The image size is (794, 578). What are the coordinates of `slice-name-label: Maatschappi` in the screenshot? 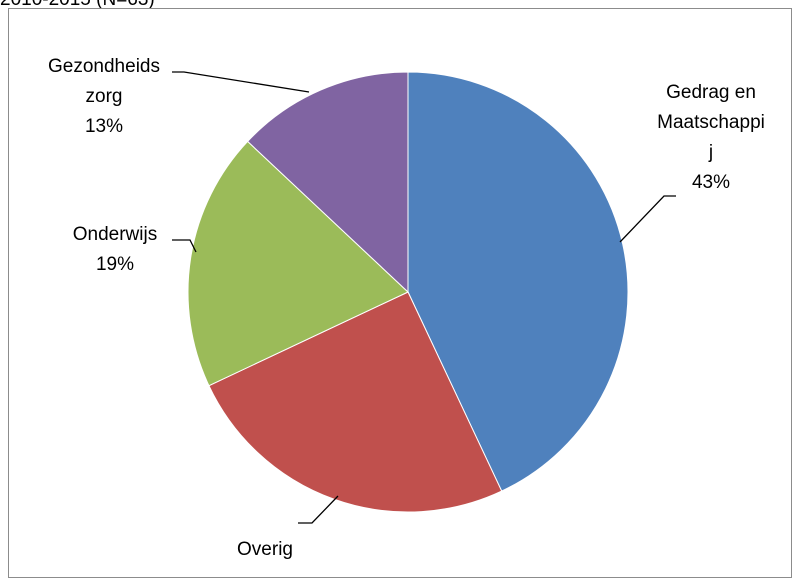 It's located at (711, 122).